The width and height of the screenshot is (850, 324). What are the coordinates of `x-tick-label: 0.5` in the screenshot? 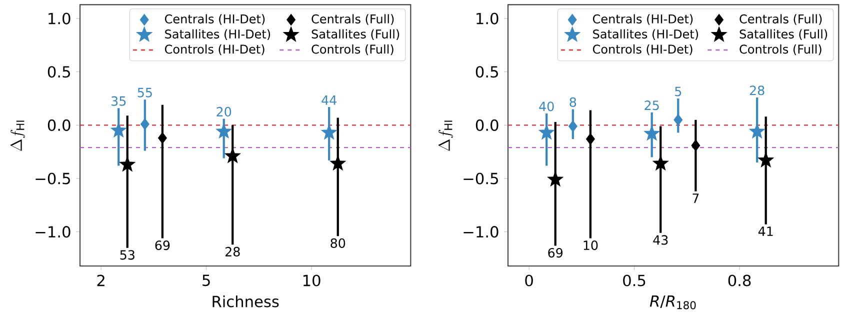 It's located at (634, 280).